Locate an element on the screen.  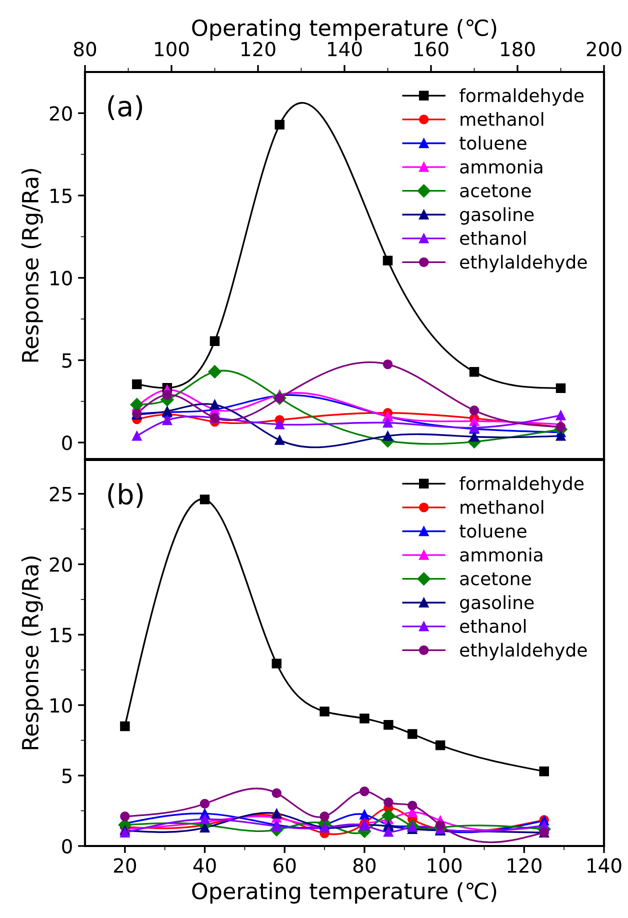
annotation: (a) is located at coordinates (125, 107).